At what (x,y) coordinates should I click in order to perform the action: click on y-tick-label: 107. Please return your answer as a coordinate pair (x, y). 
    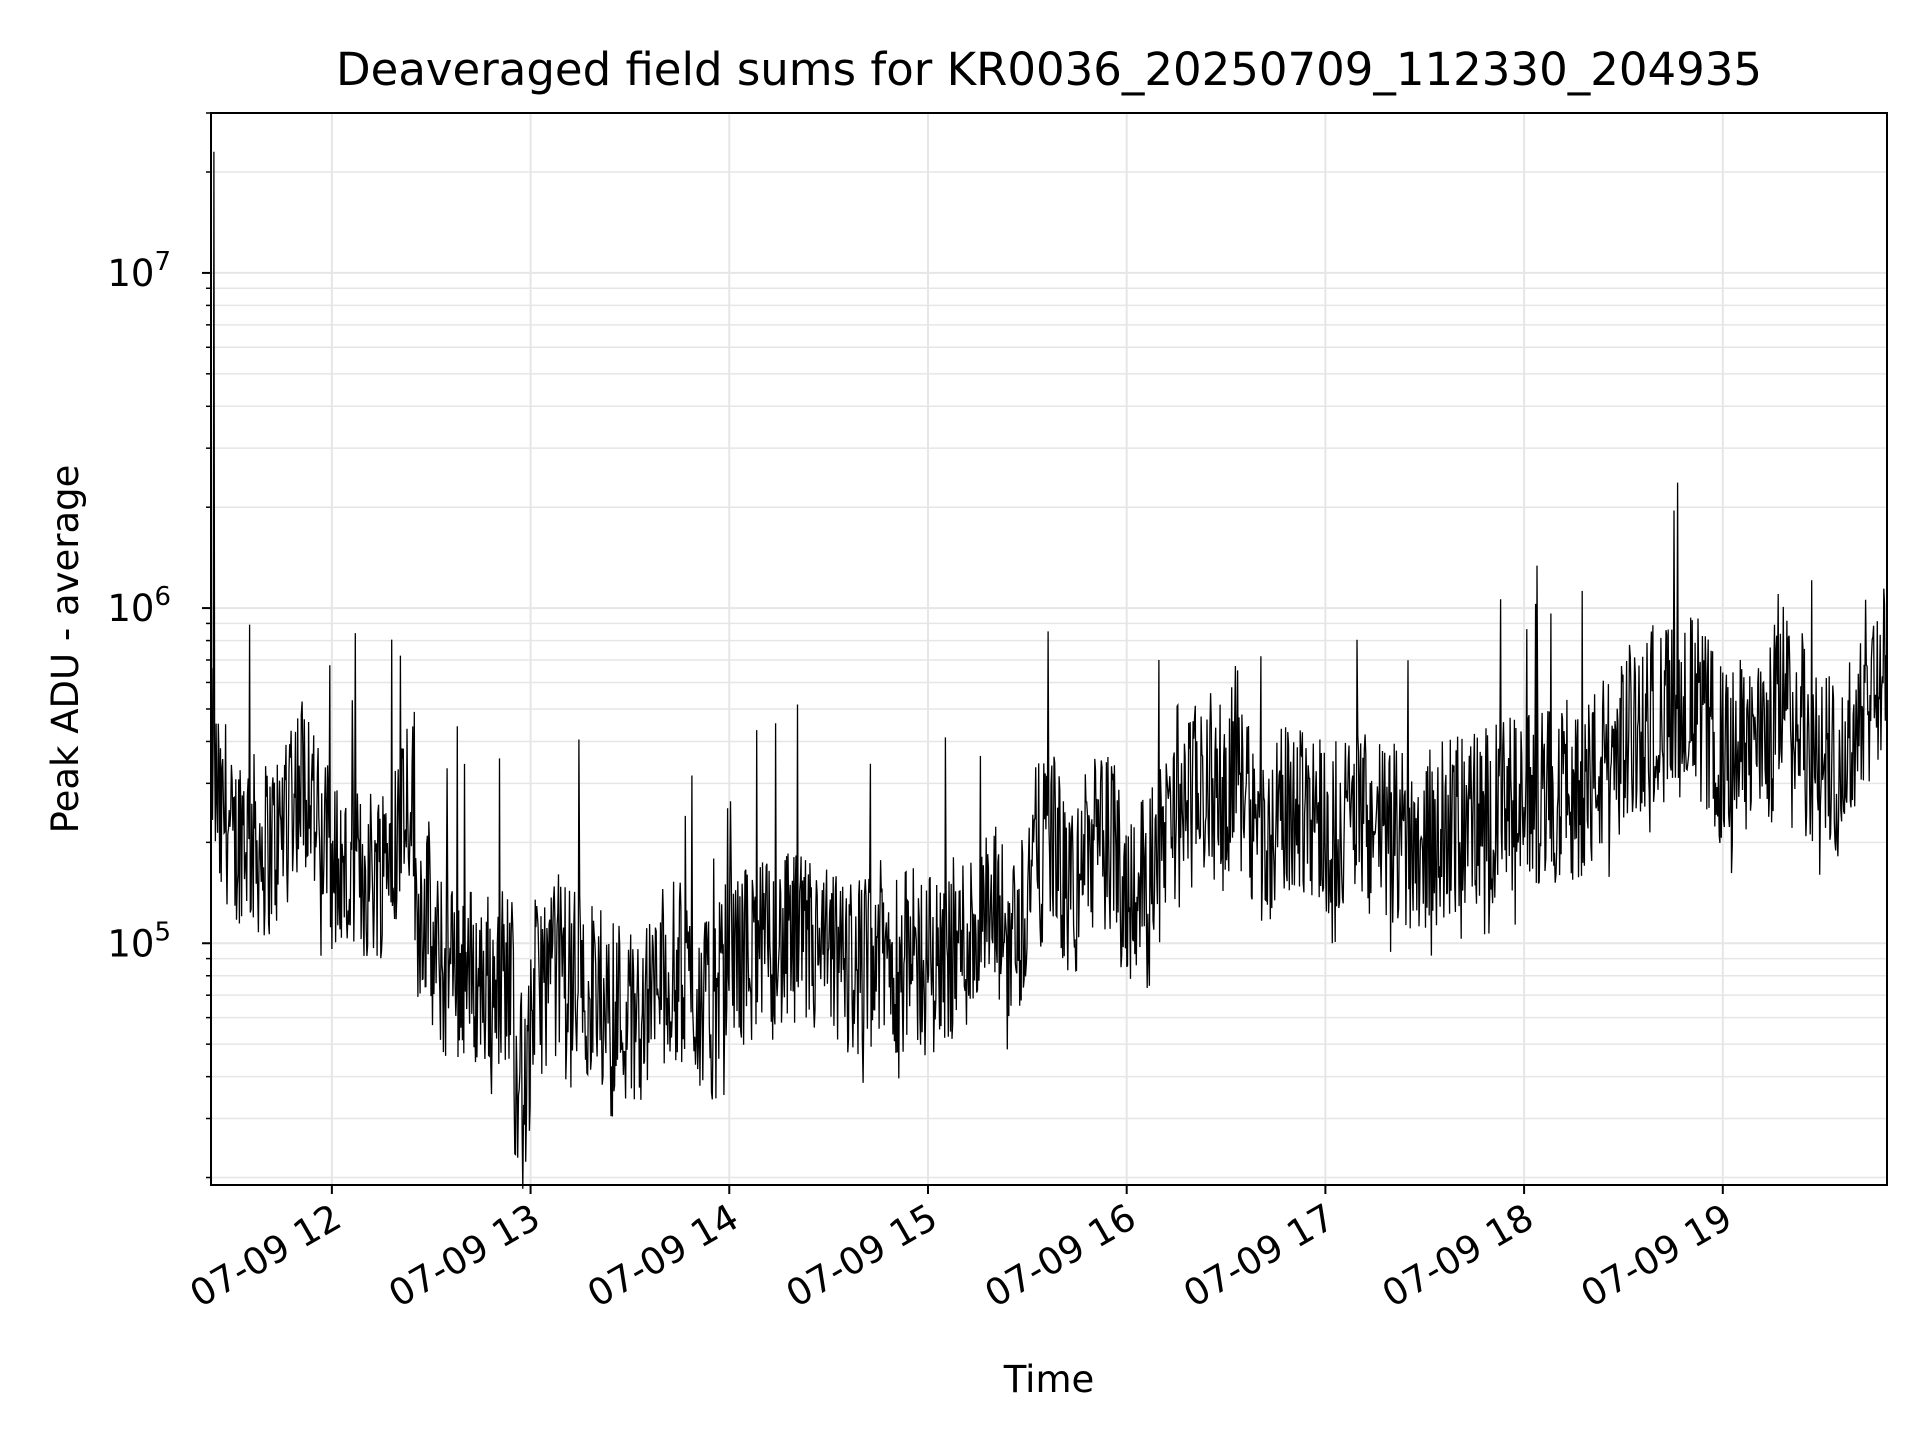
    Looking at the image, I should click on (139, 271).